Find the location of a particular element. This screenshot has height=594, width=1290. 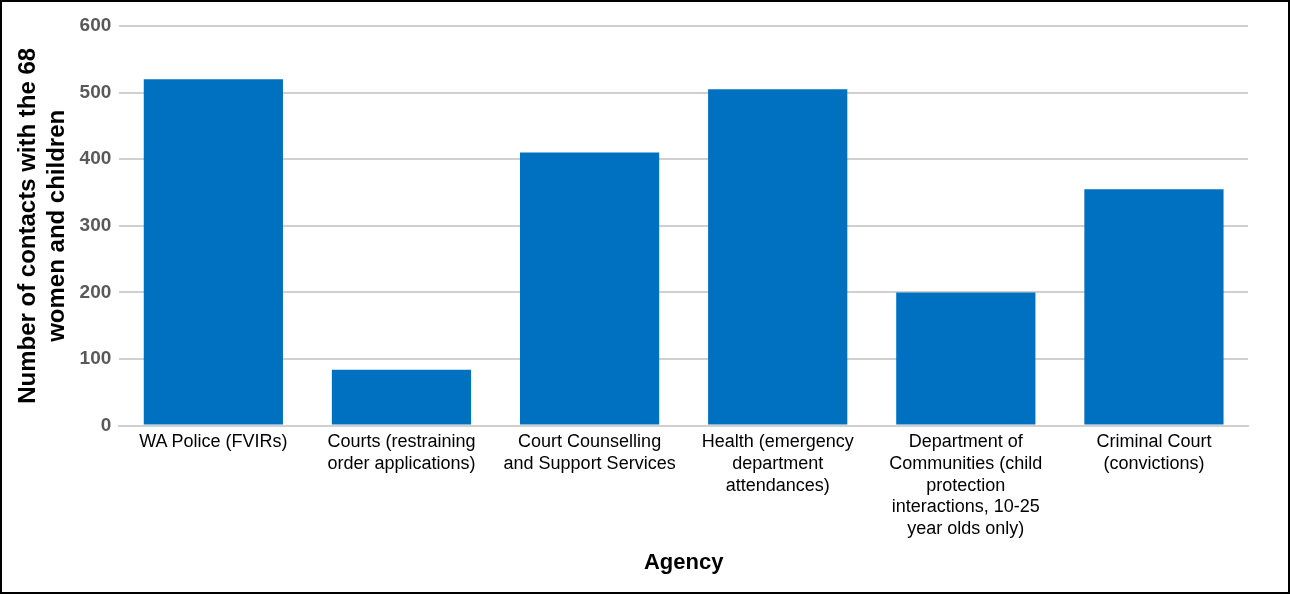

y-tick-label: 0 is located at coordinates (106, 424).